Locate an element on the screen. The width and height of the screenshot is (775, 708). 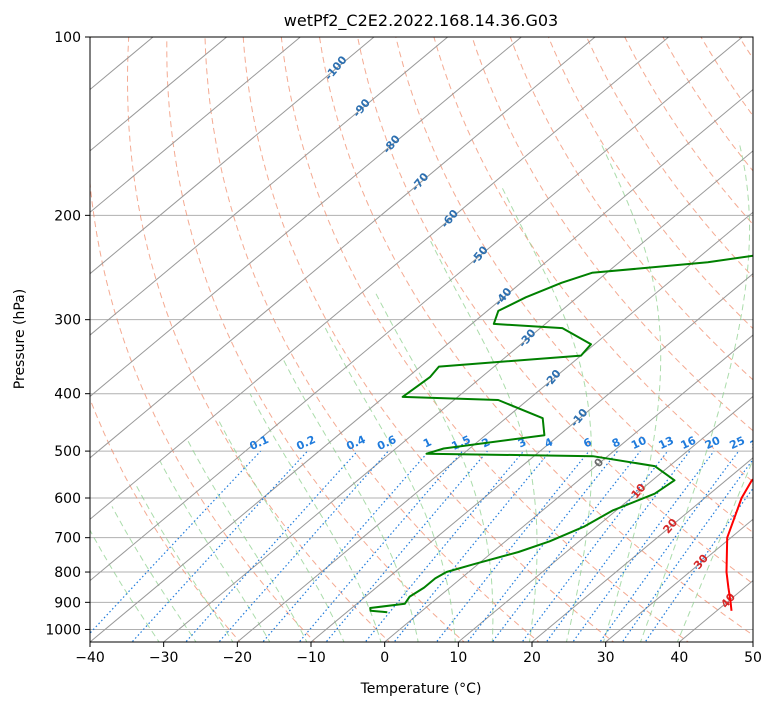
x-tick-label: 20 is located at coordinates (532, 658).